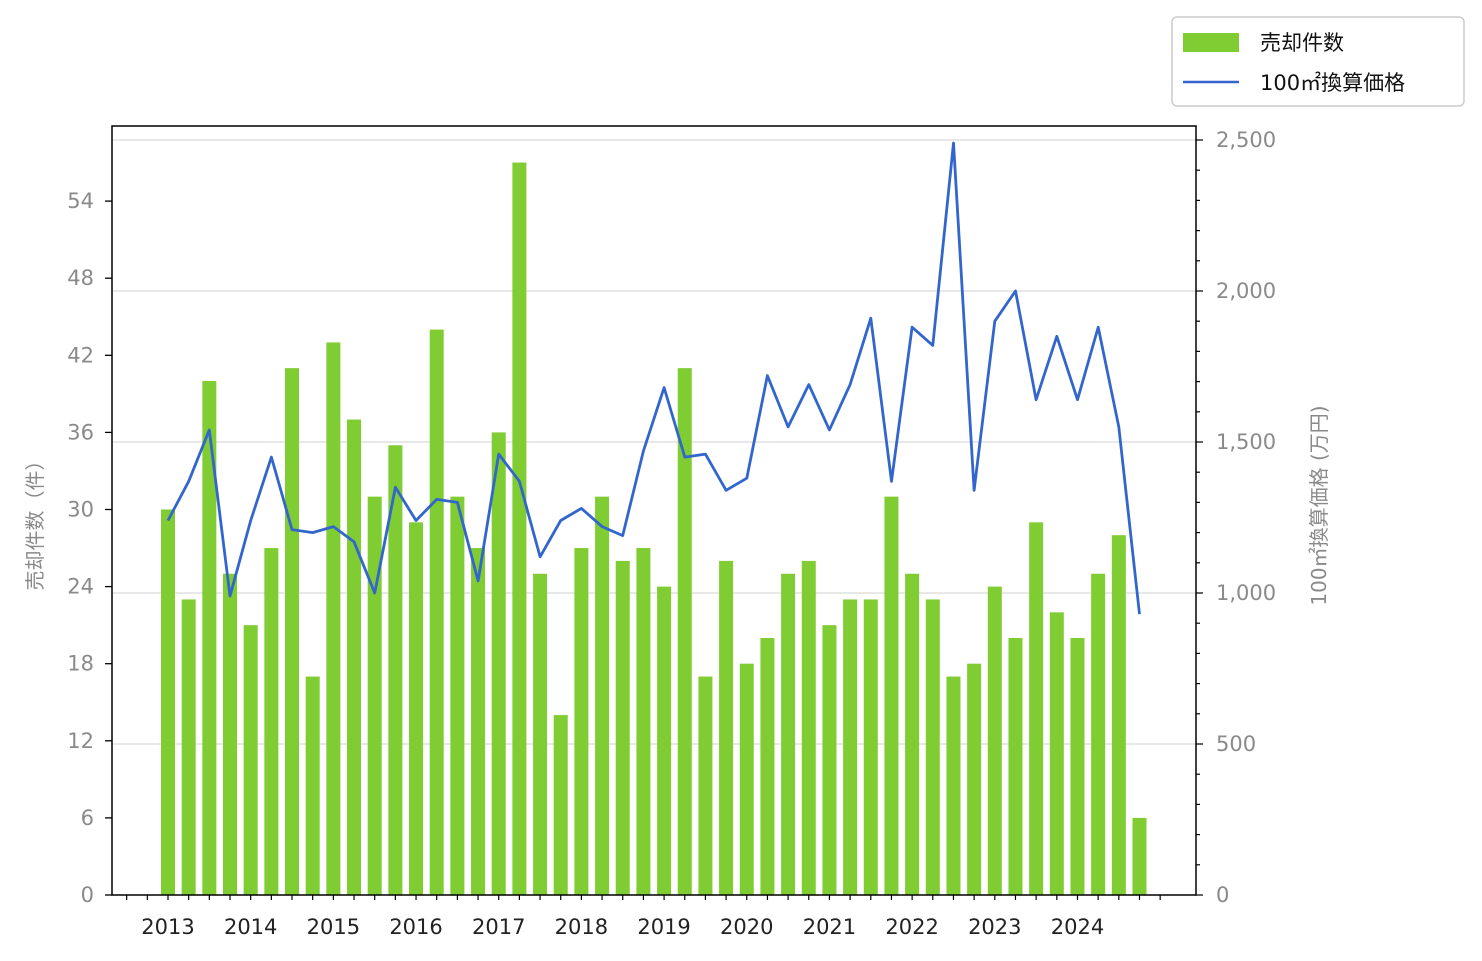  I want to click on x-tick-label-2019: 2019, so click(663, 927).